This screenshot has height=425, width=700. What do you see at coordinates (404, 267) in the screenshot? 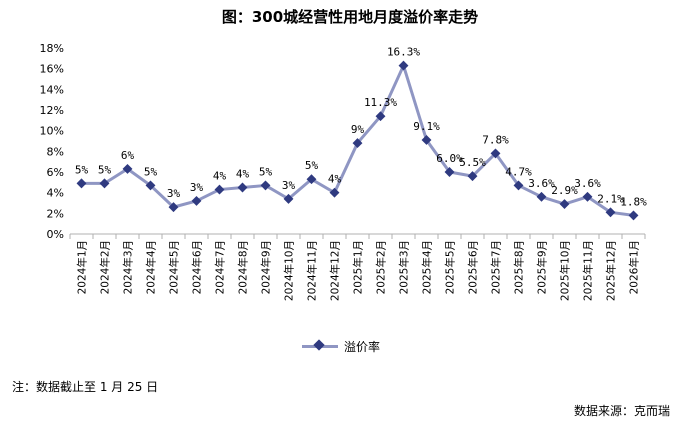
I see `x-tick-label: 2025年3月` at bounding box center [404, 267].